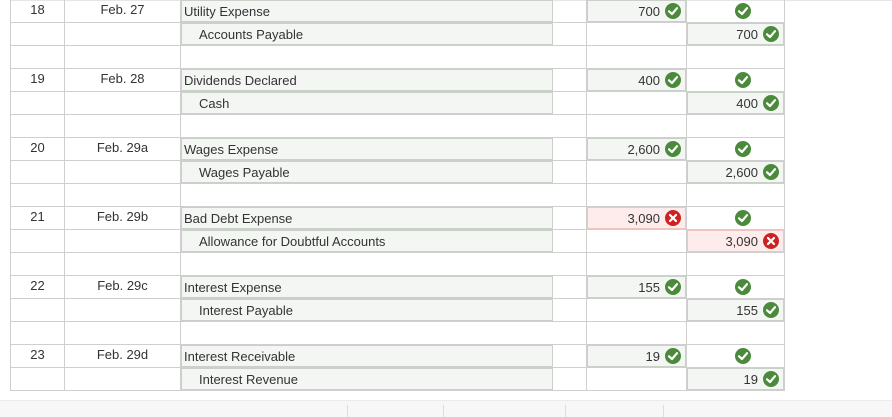 The width and height of the screenshot is (892, 417). What do you see at coordinates (37, 80) in the screenshot?
I see `entry-number: 19` at bounding box center [37, 80].